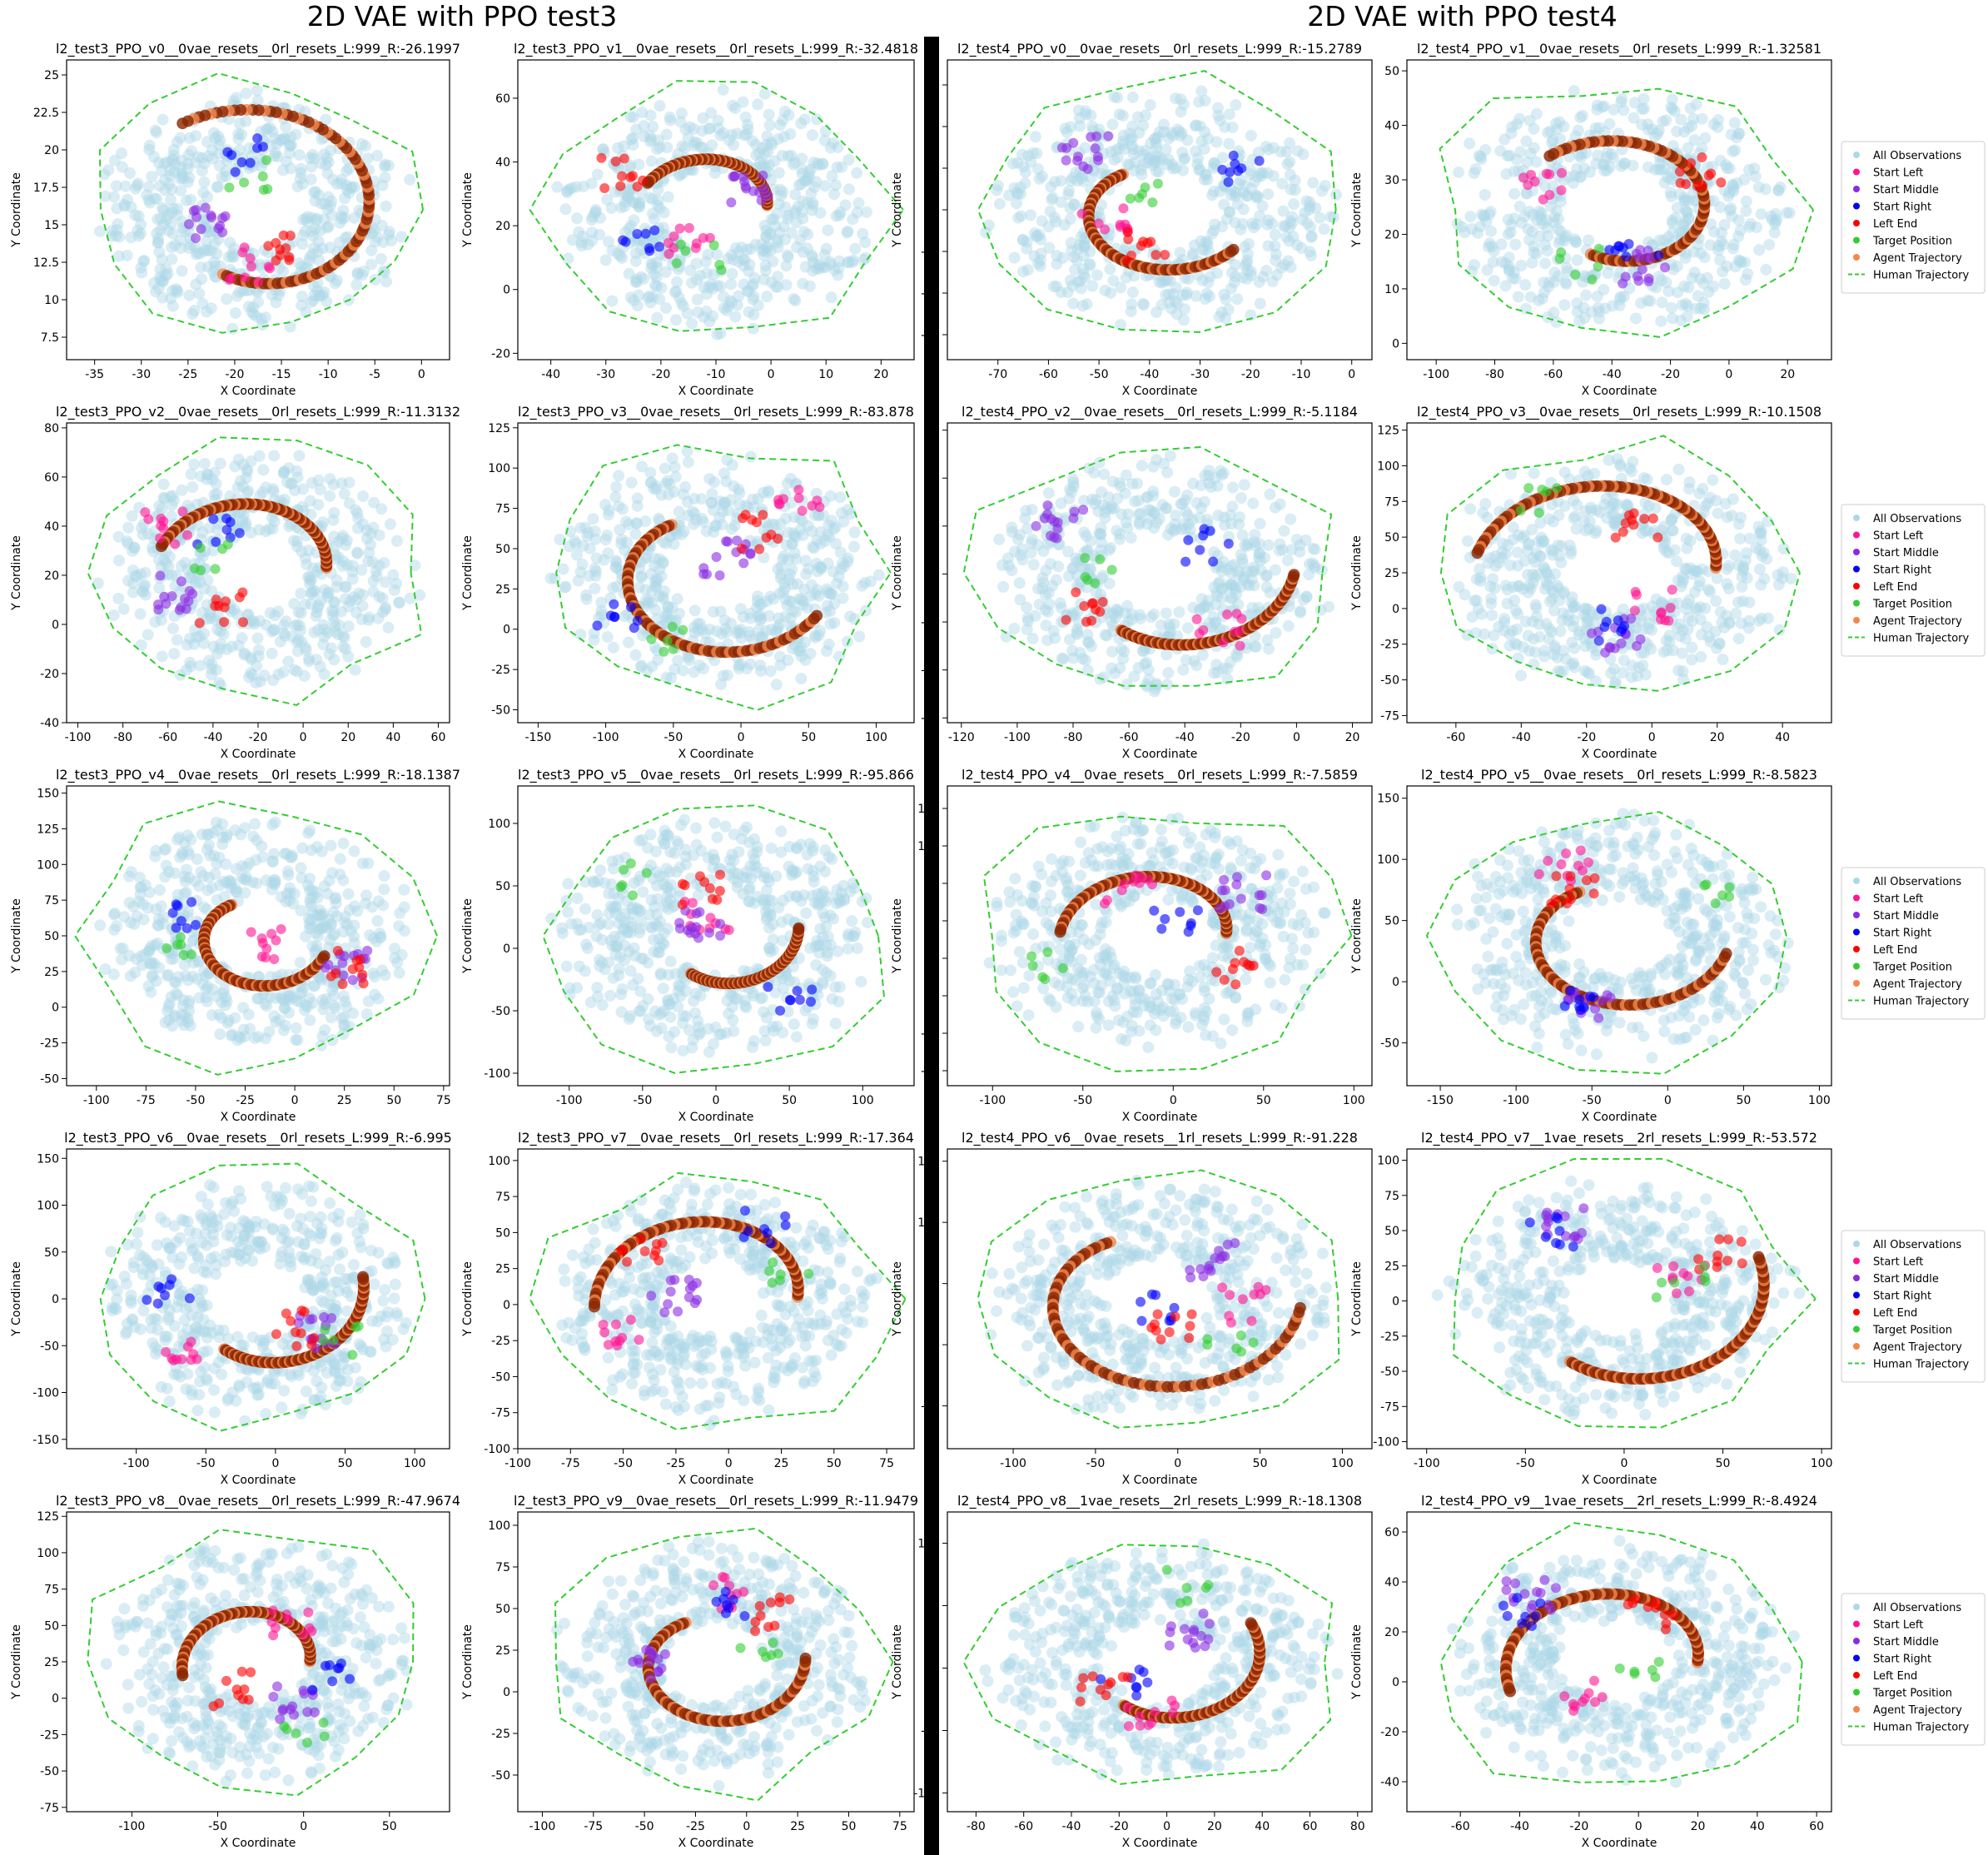 This screenshot has height=1855, width=1988. I want to click on target-position-point, so click(1559, 258).